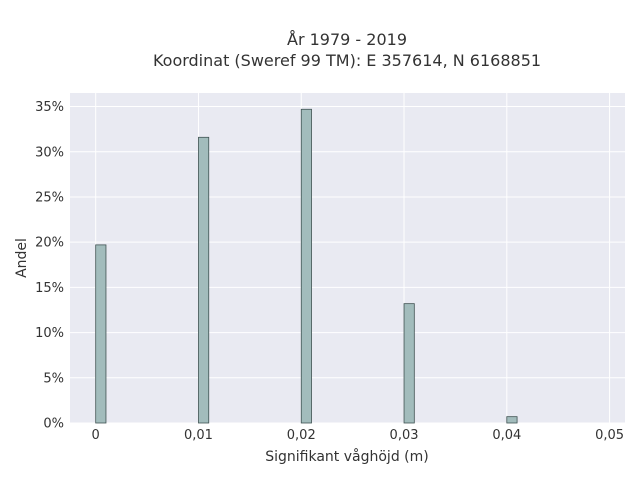 The width and height of the screenshot is (640, 480). What do you see at coordinates (49, 197) in the screenshot?
I see `y-tick-label: 25%` at bounding box center [49, 197].